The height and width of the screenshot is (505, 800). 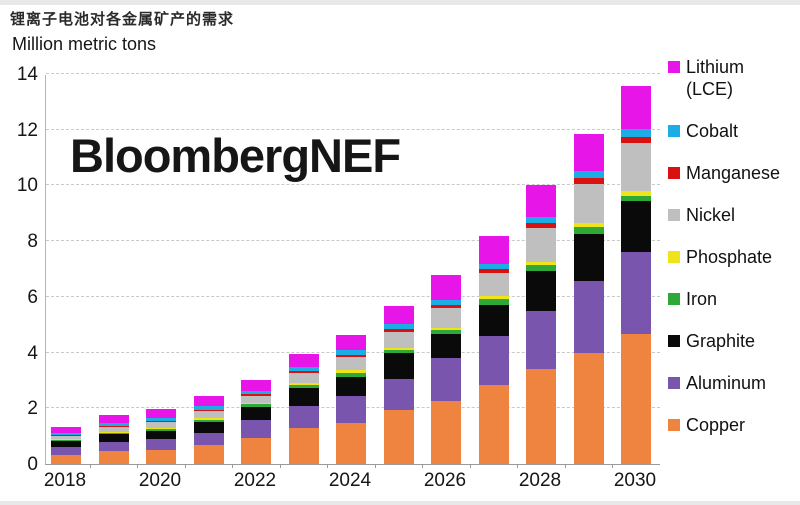 What do you see at coordinates (208, 454) in the screenshot?
I see `segment-copper-2021` at bounding box center [208, 454].